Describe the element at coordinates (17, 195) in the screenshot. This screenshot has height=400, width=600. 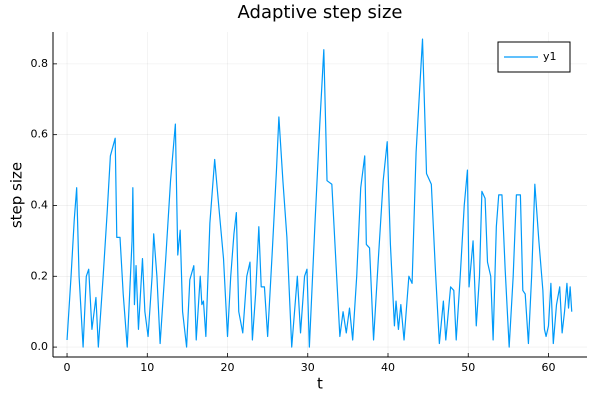
I see `y-axis-label: step size` at that location.